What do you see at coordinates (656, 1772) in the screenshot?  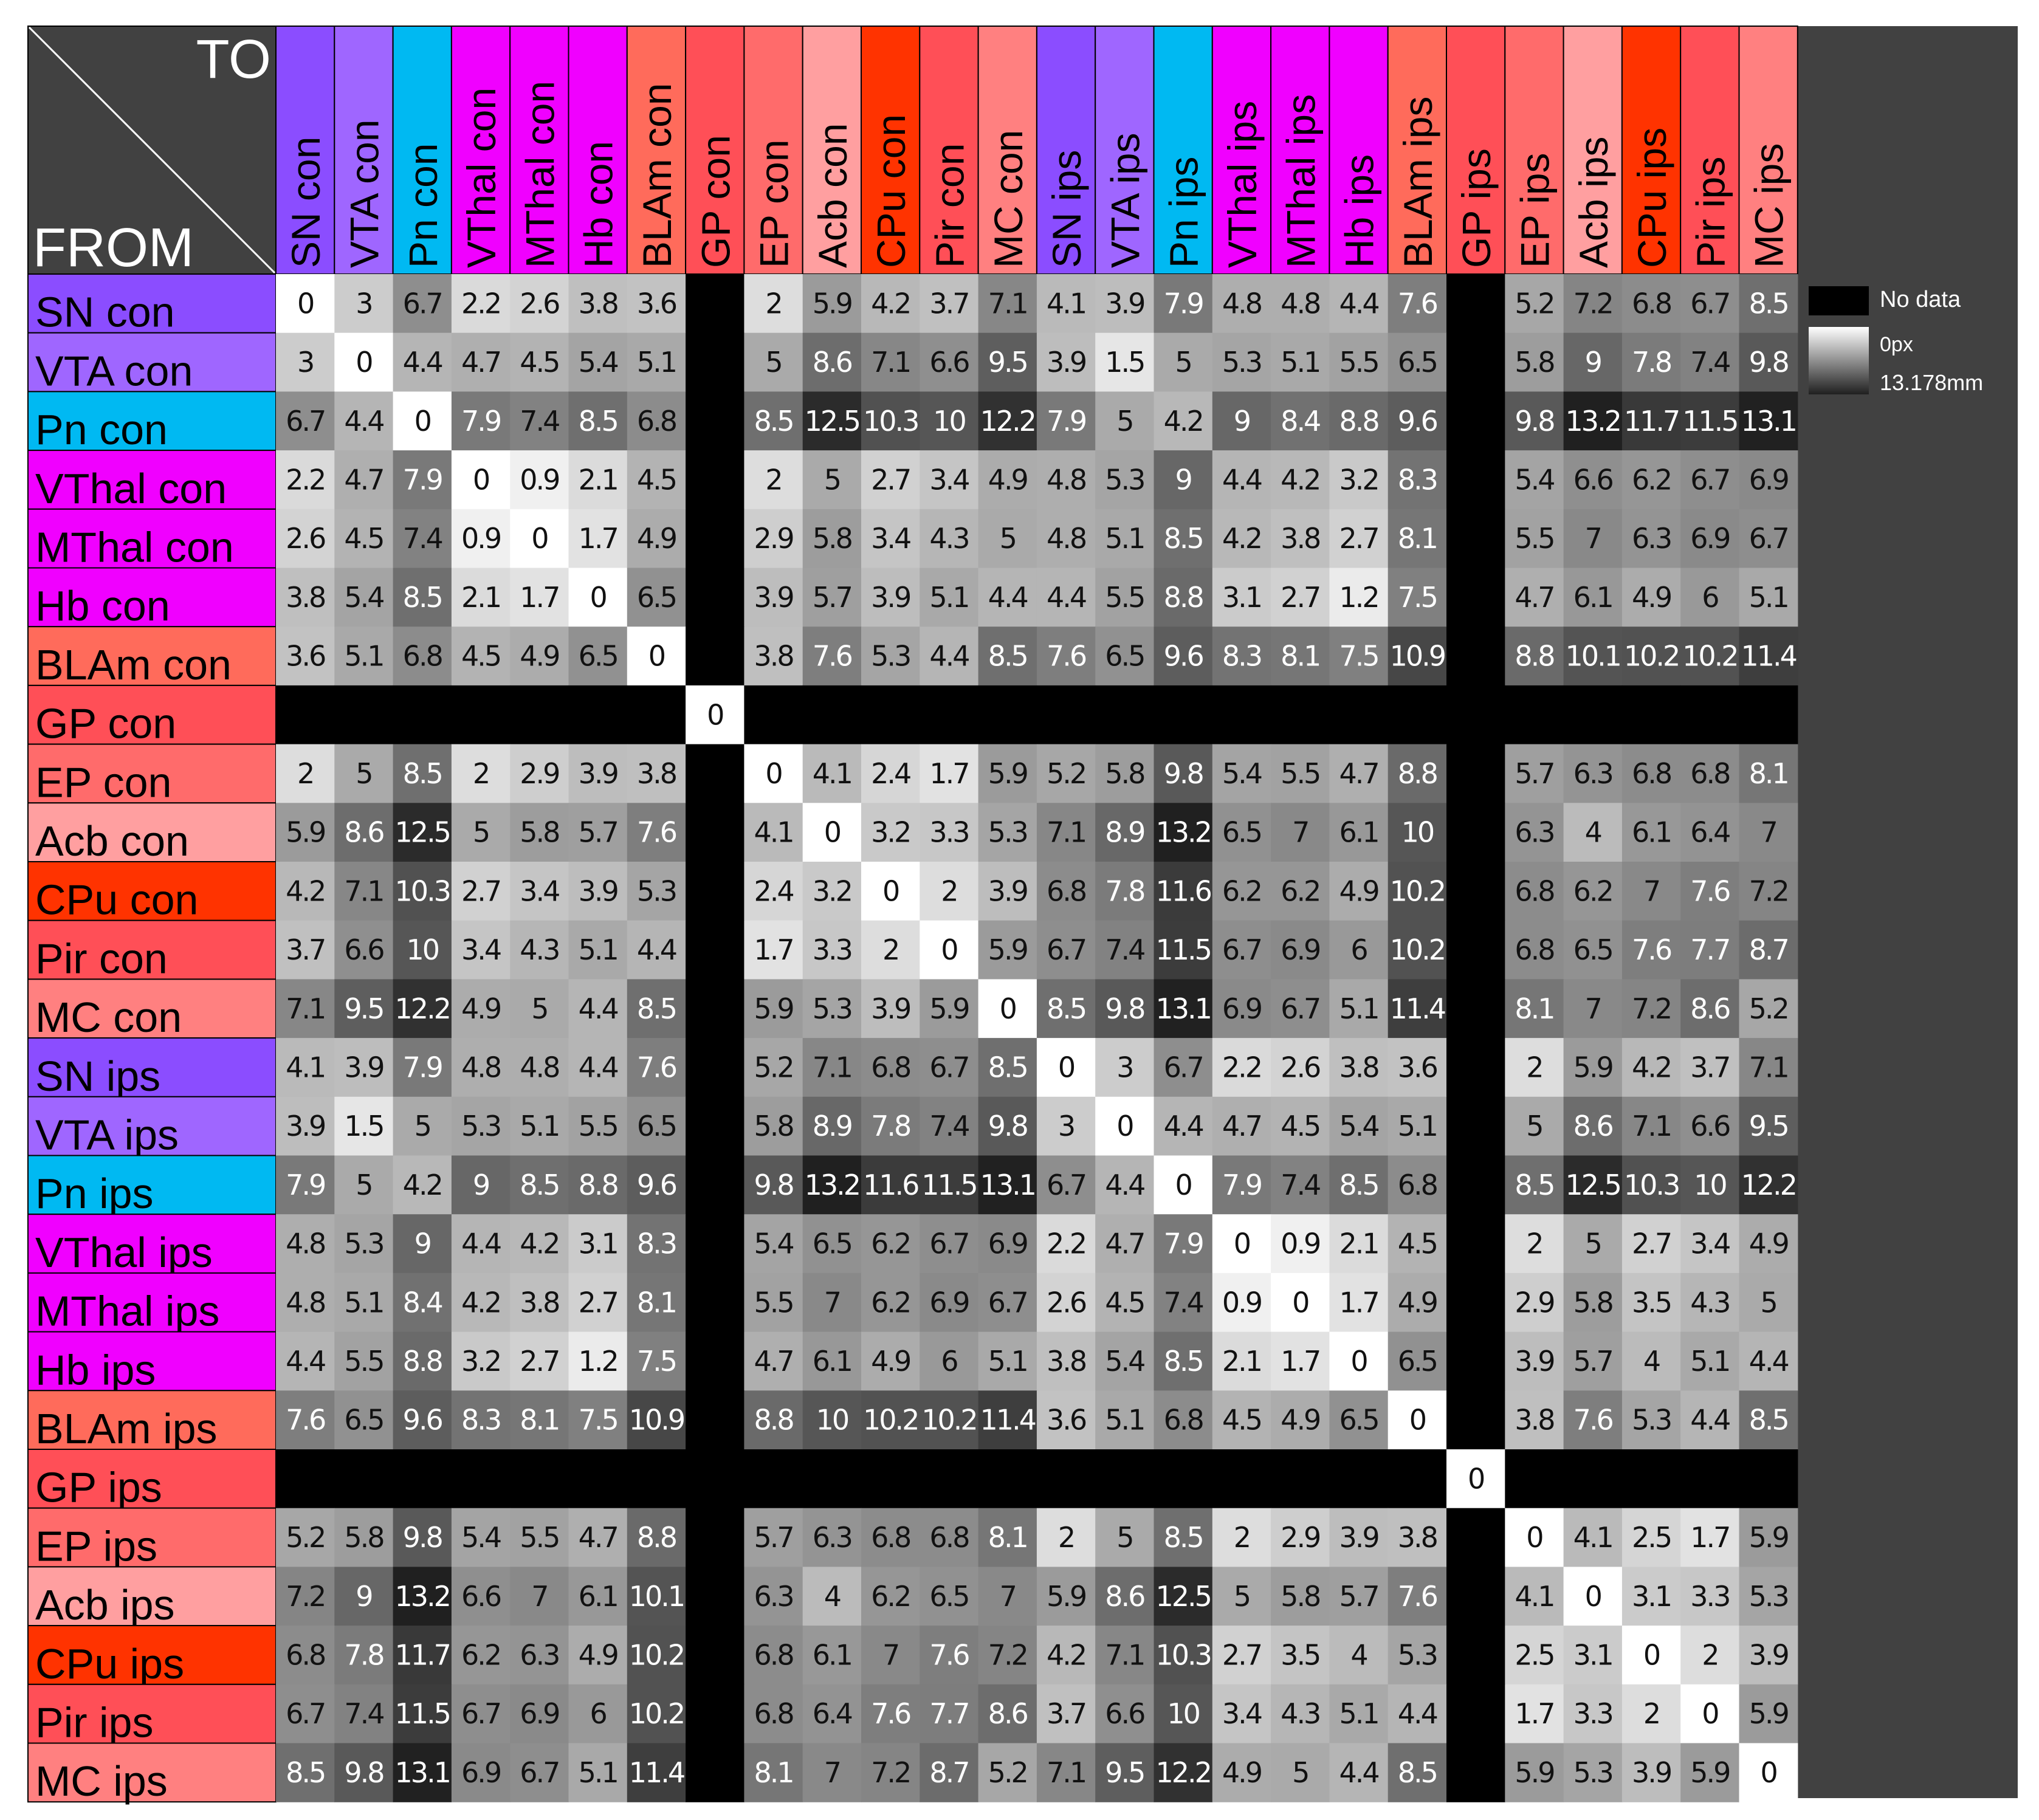 I see `cell-label: 11.4` at bounding box center [656, 1772].